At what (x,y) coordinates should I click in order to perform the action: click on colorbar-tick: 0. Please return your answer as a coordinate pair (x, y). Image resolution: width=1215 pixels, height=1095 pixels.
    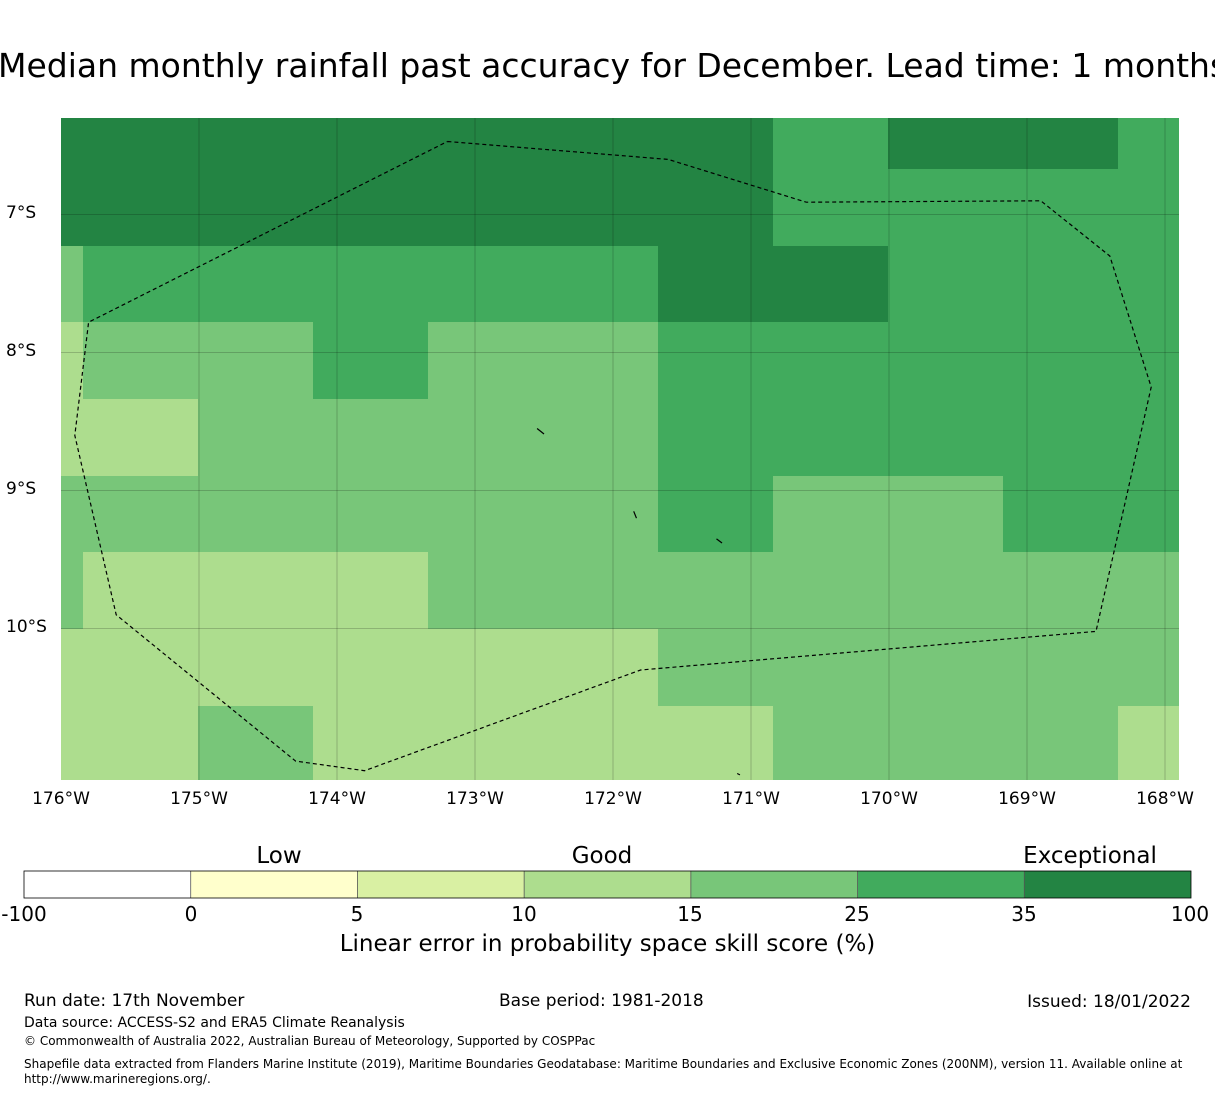
    Looking at the image, I should click on (191, 914).